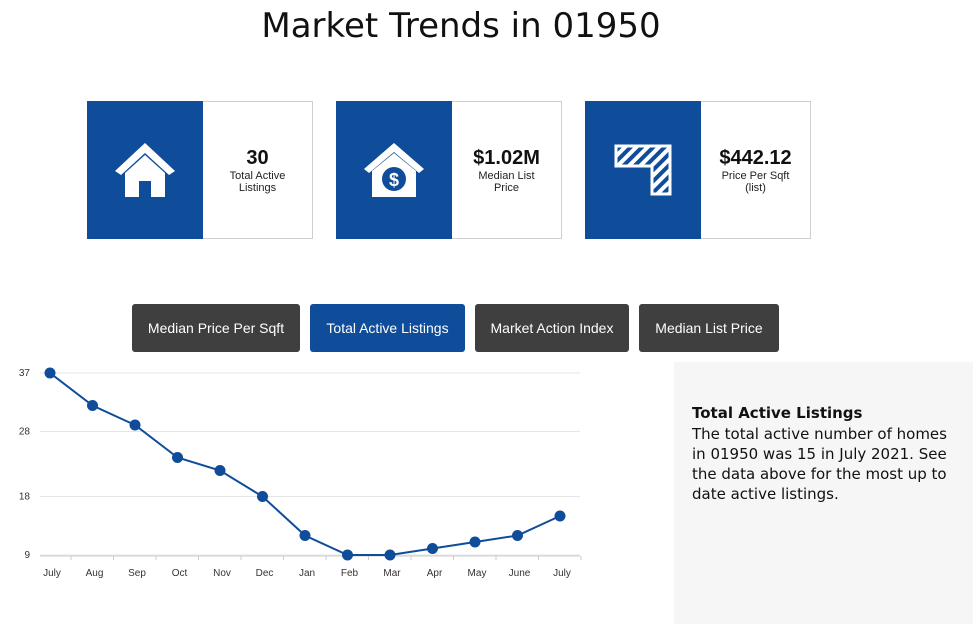 The image size is (979, 632). I want to click on stat-value: 30, so click(257, 157).